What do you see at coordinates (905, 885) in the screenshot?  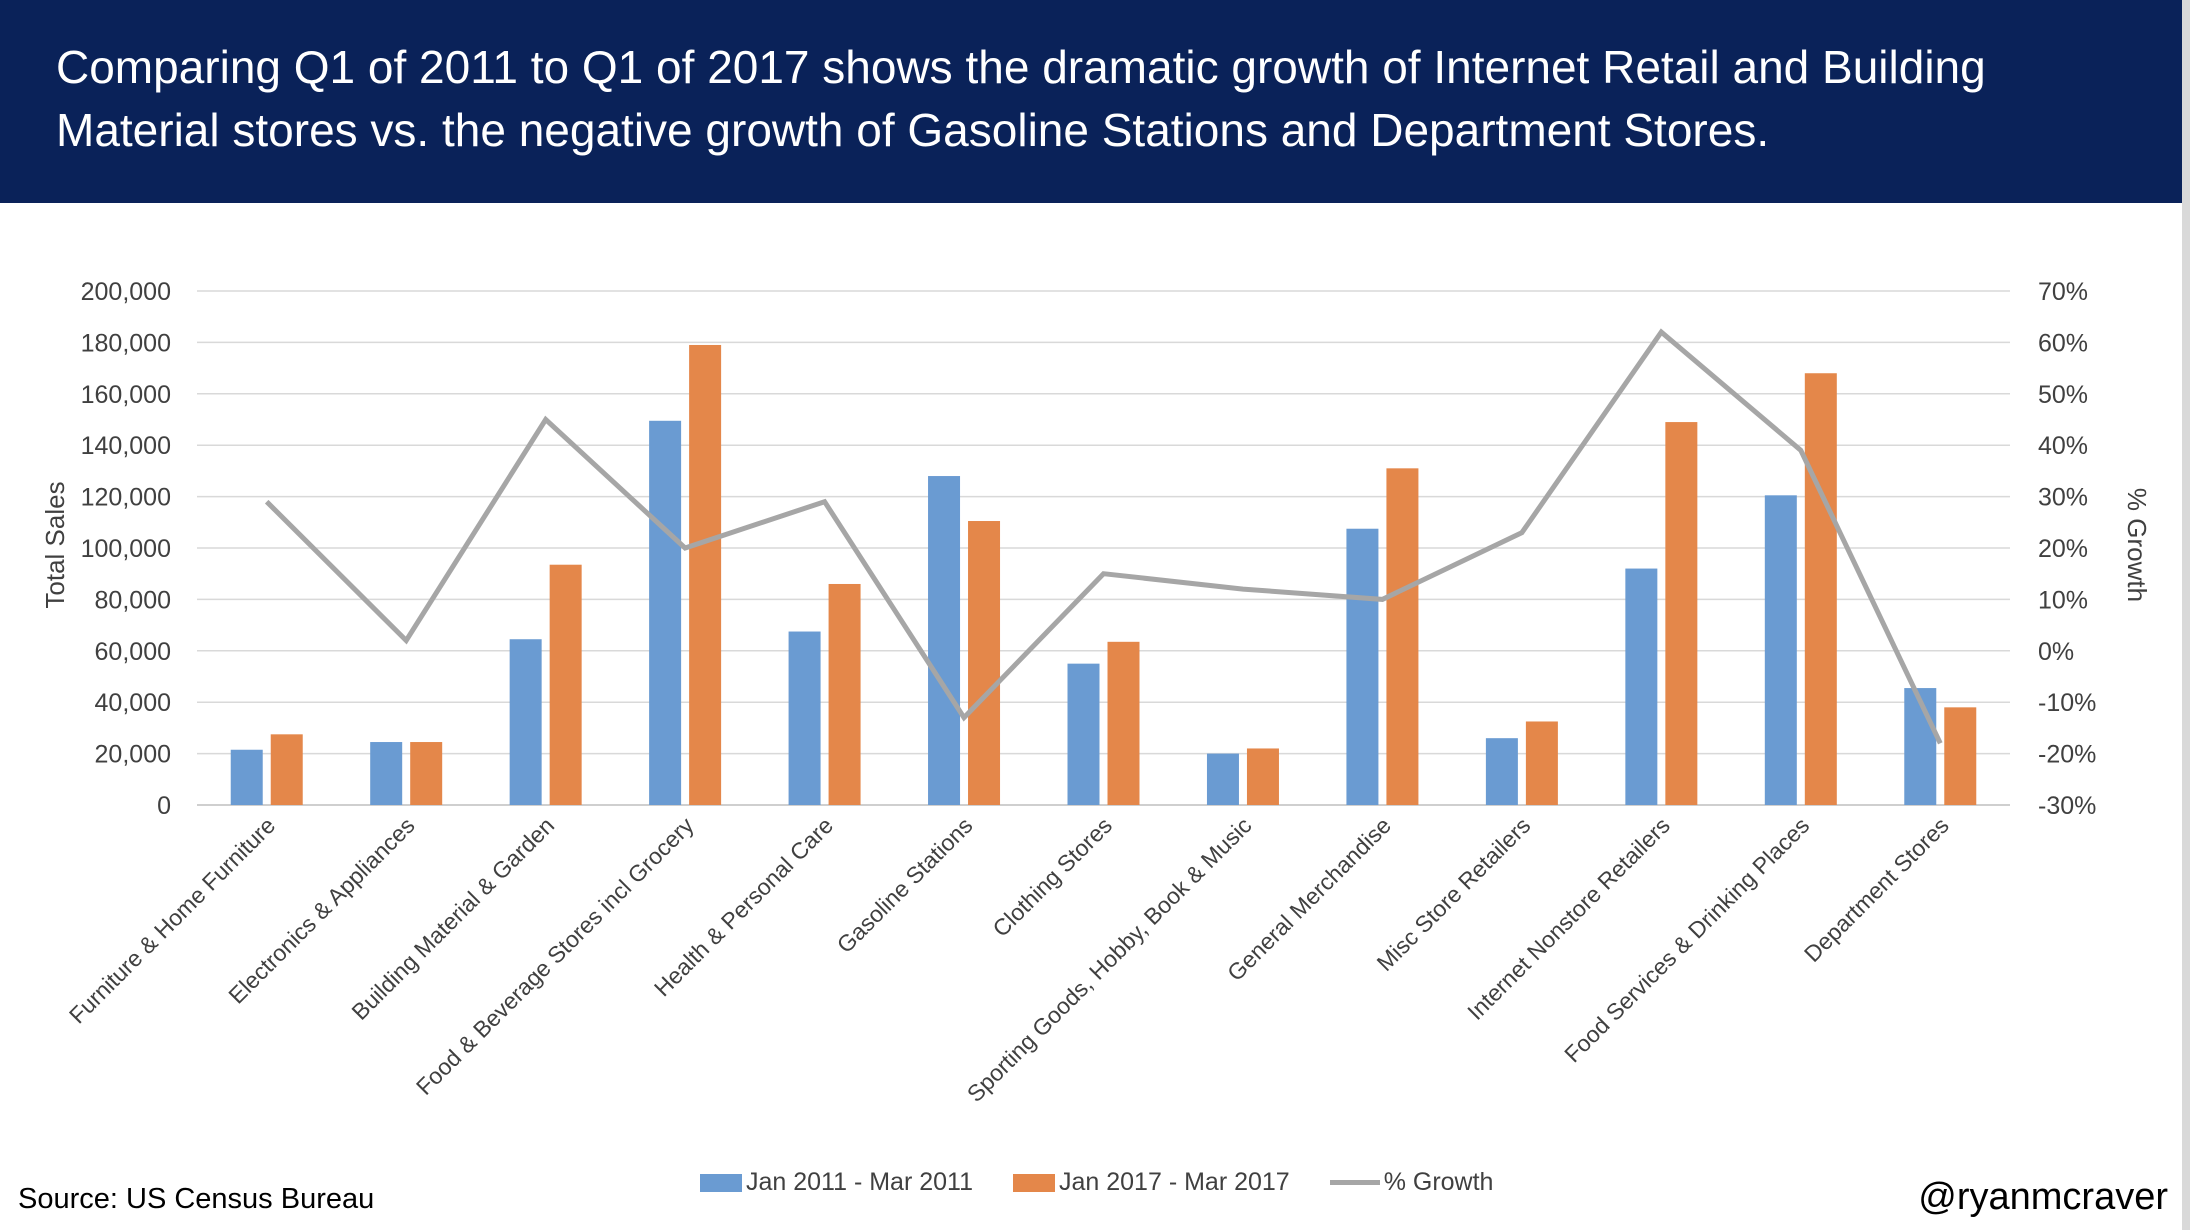 I see `category-label: Gasoline Stations` at bounding box center [905, 885].